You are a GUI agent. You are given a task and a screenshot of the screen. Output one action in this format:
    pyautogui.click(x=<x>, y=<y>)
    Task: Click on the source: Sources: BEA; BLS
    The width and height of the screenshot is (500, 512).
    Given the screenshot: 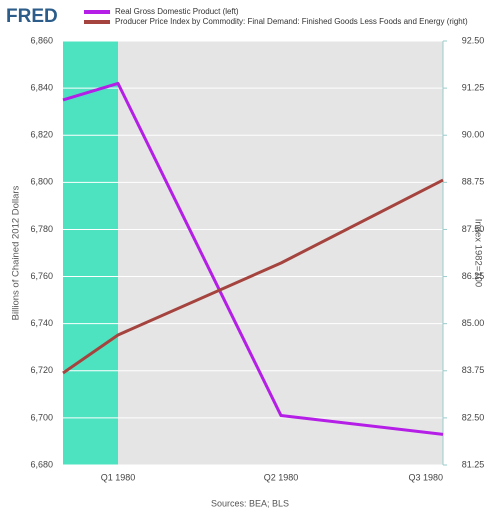 What is the action you would take?
    pyautogui.click(x=250, y=503)
    